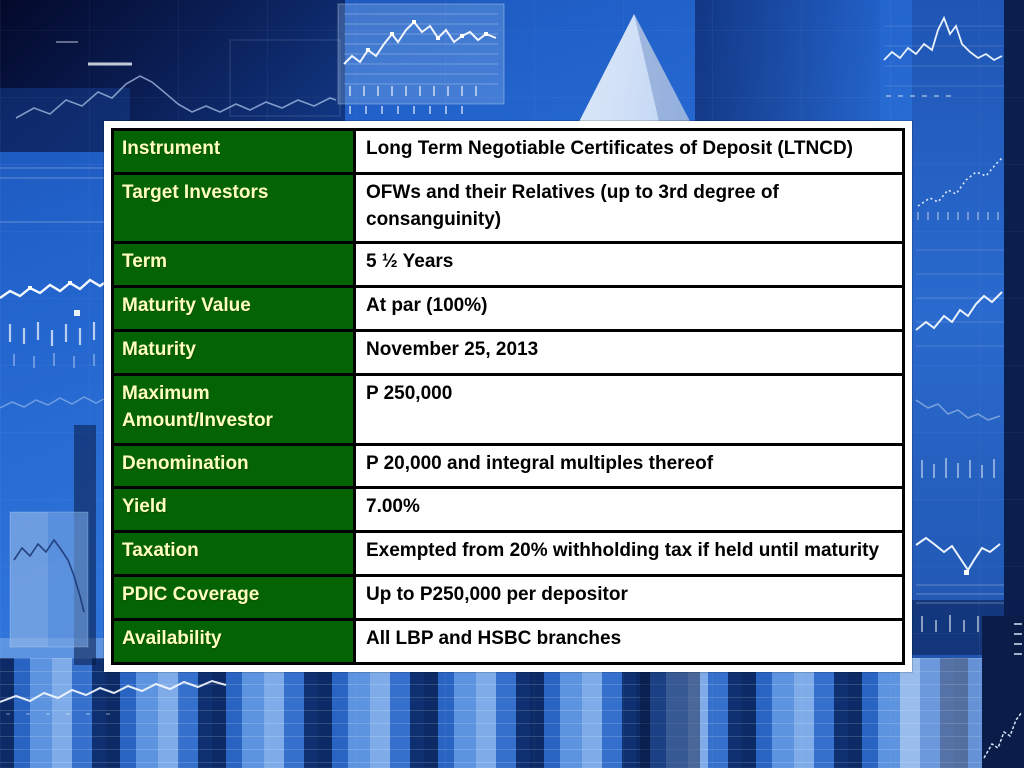  I want to click on row-label-cell: Taxation, so click(233, 554).